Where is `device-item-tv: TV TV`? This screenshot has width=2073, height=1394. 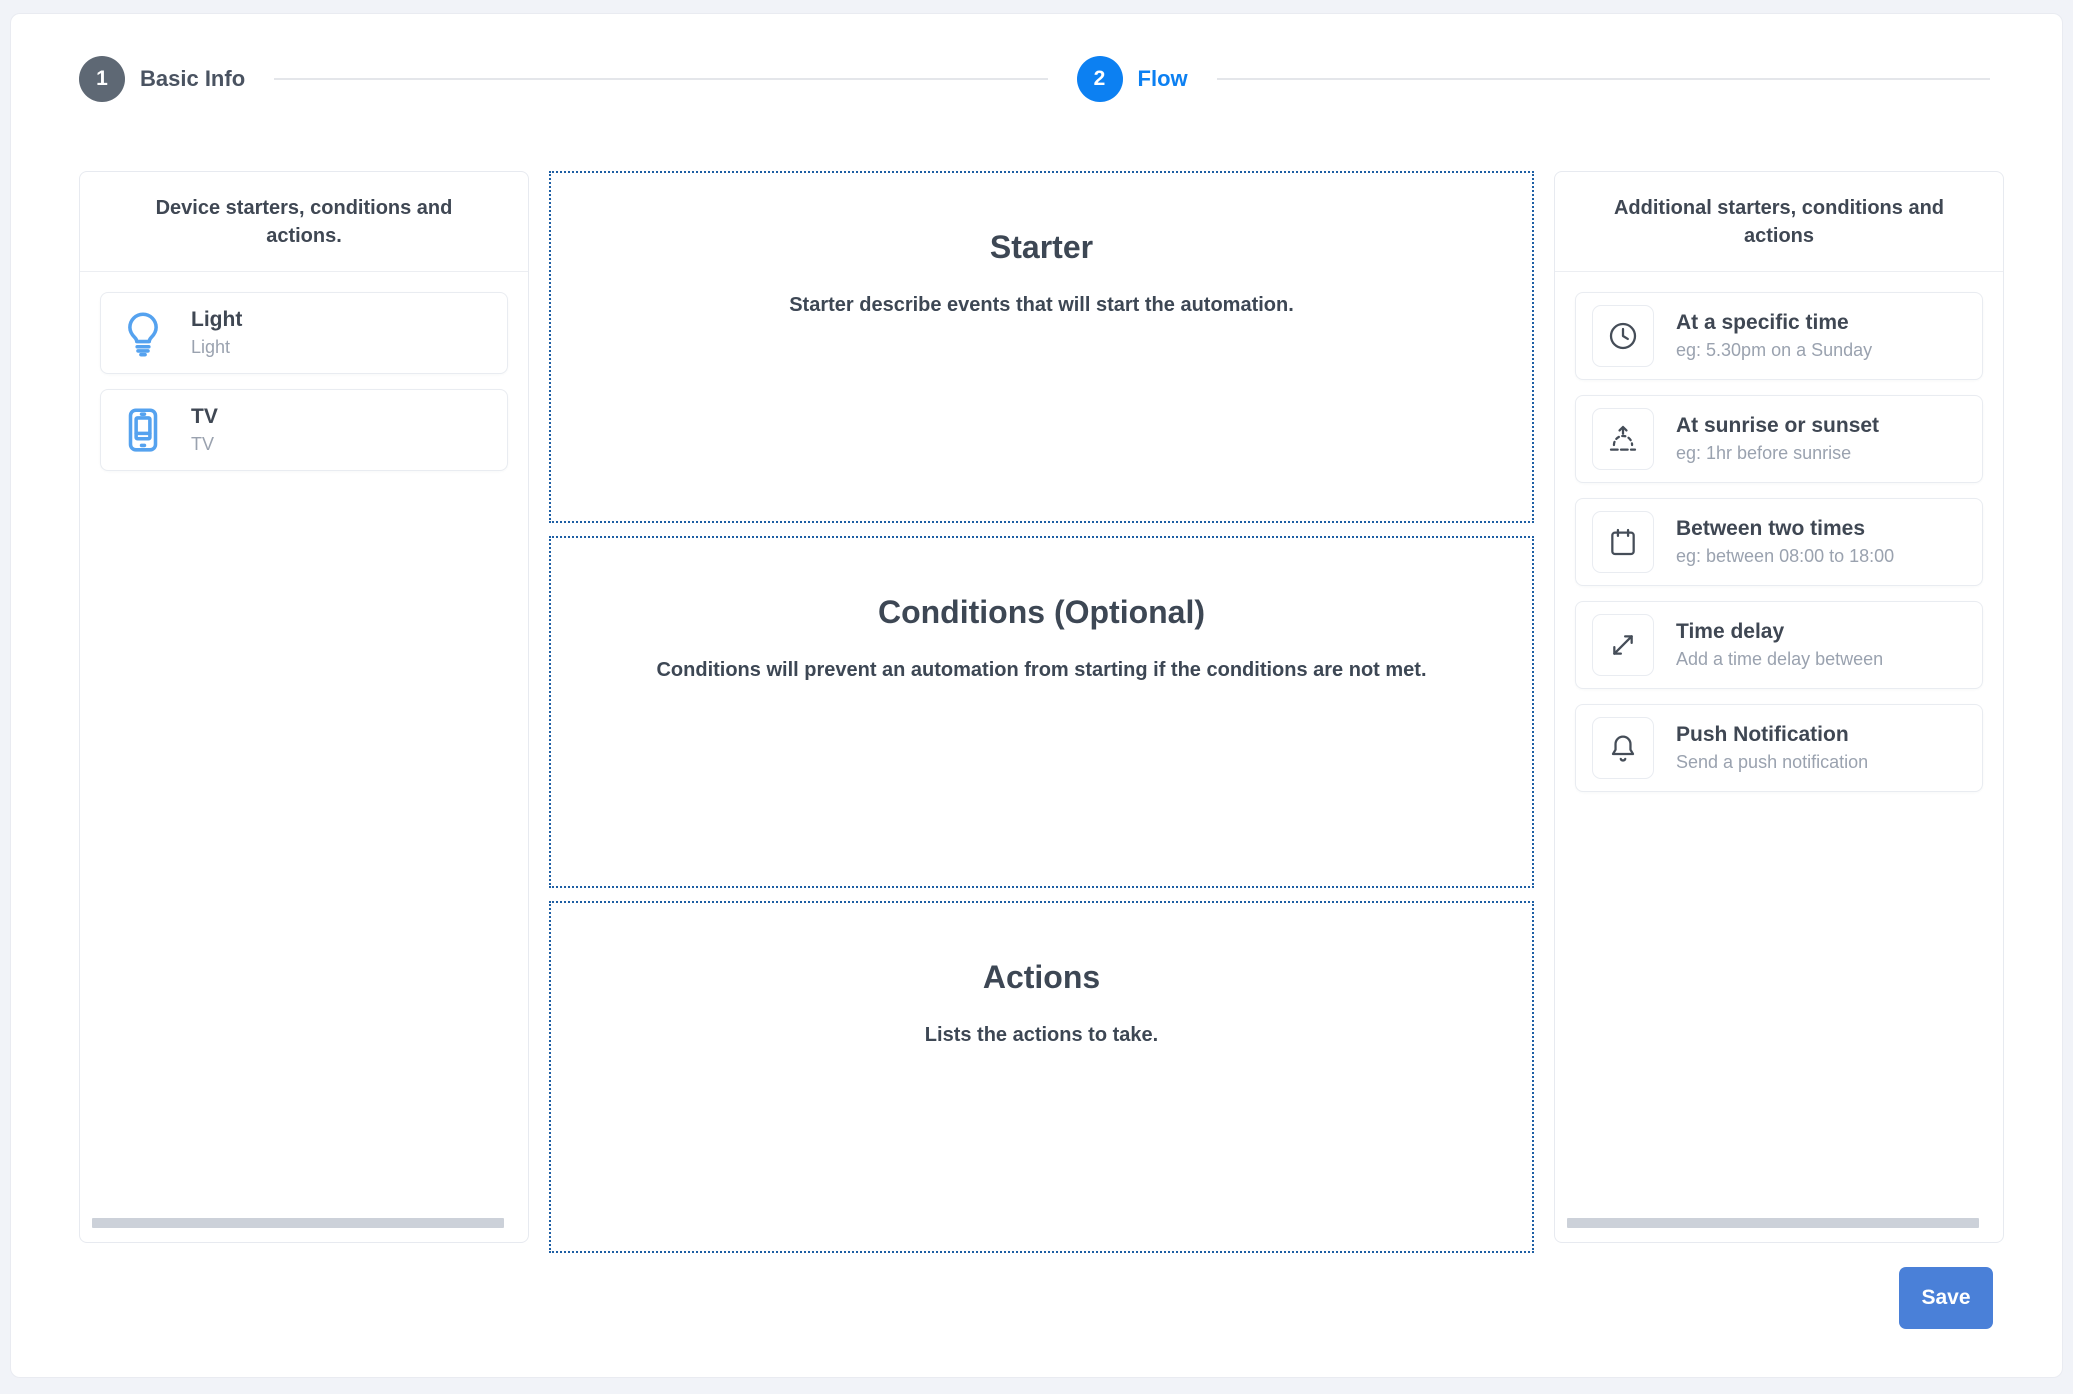
device-item-tv: TV TV is located at coordinates (304, 430).